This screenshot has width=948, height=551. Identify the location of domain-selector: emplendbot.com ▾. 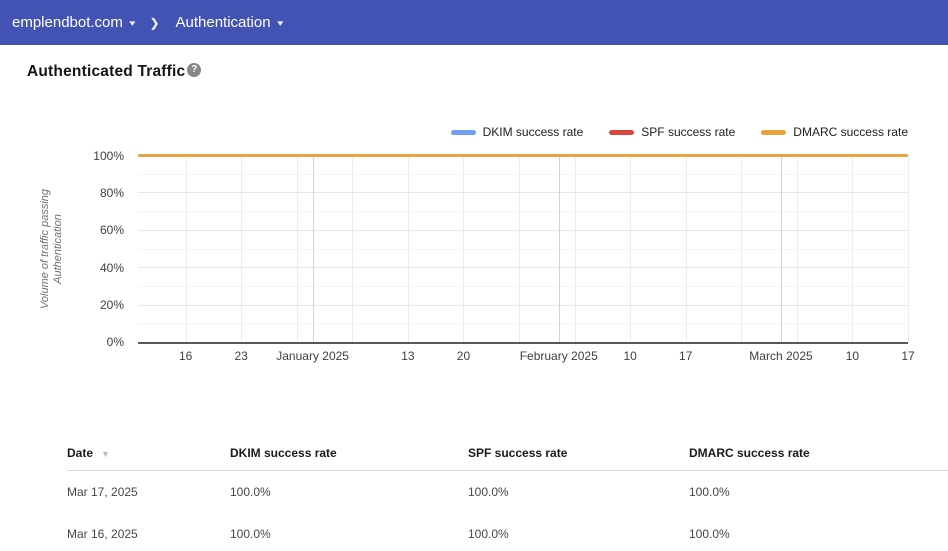
(74, 22).